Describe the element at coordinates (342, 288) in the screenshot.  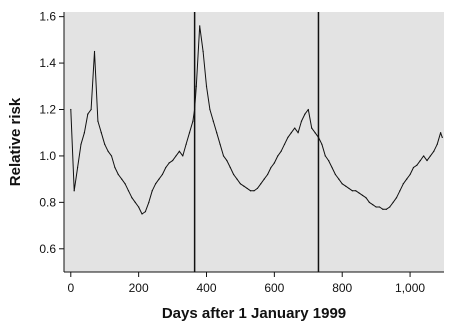
I see `x-tick-label: 800` at that location.